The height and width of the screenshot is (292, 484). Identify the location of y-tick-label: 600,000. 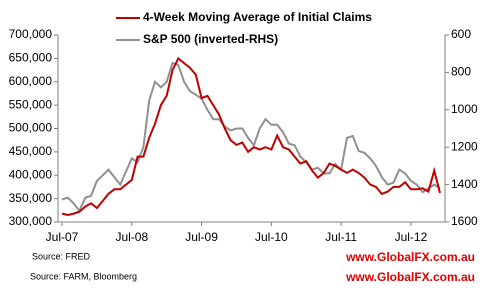
(31, 81).